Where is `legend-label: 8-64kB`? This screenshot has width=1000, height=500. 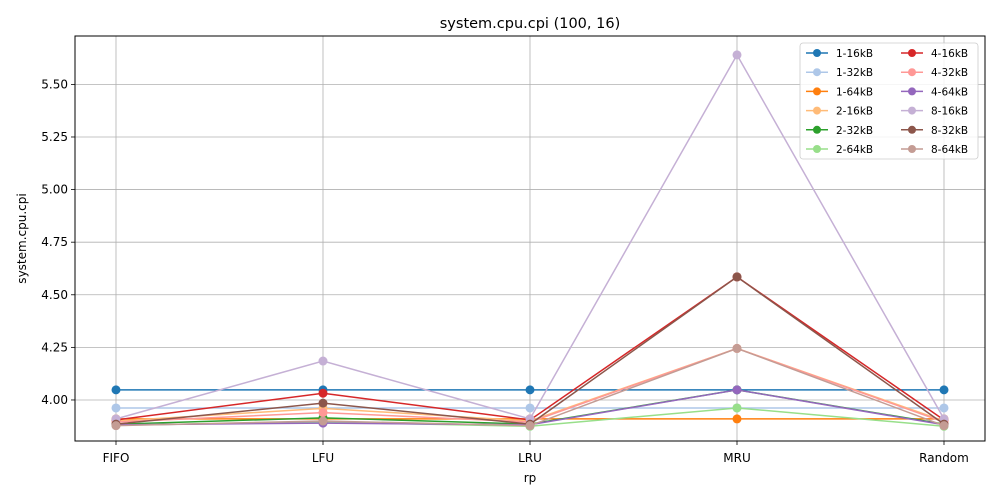
legend-label: 8-64kB is located at coordinates (949, 150).